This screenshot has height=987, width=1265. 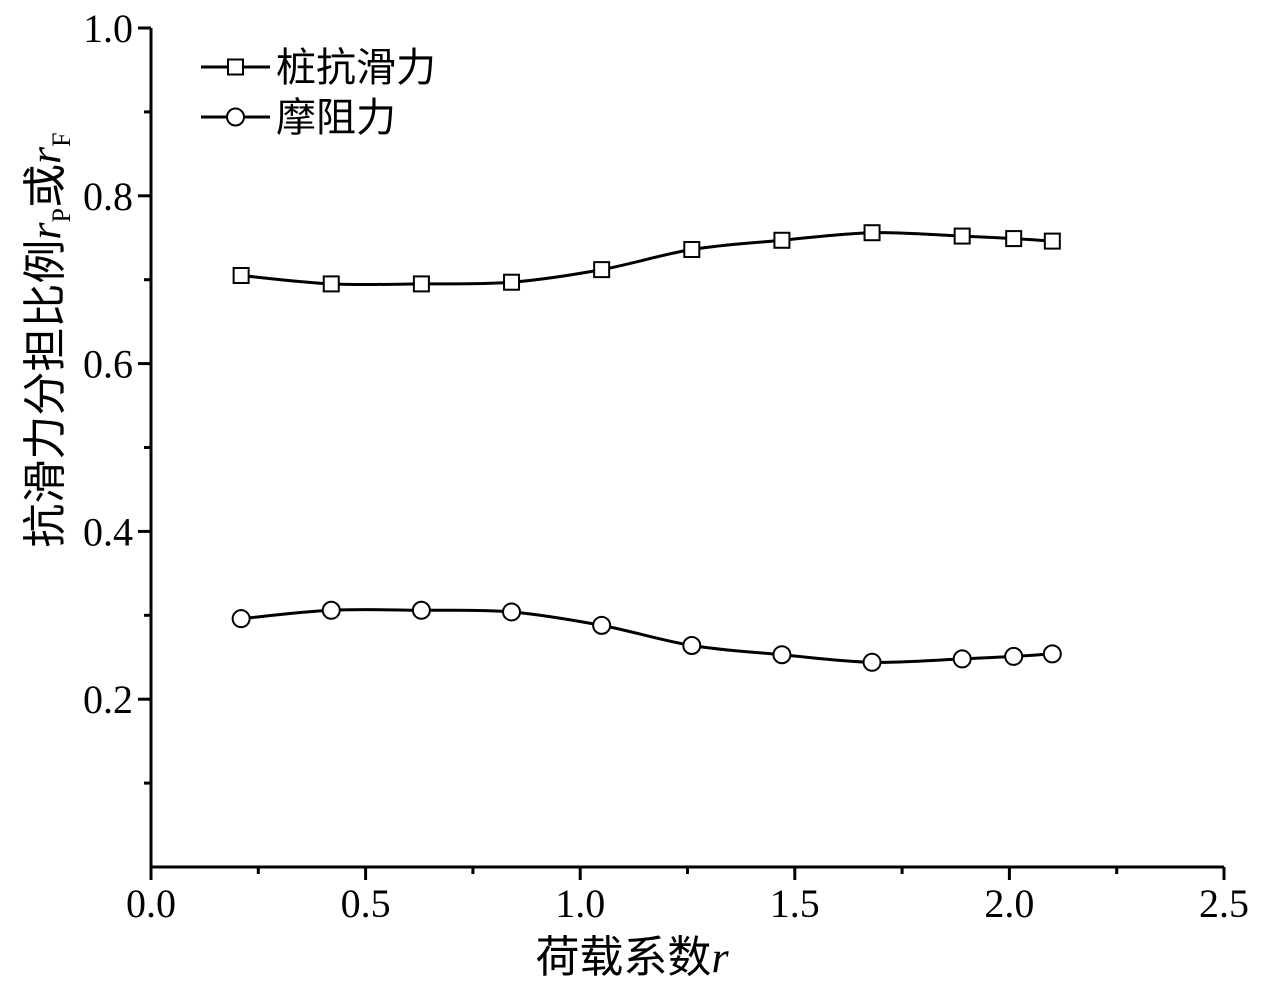 What do you see at coordinates (1009, 903) in the screenshot?
I see `x-tick-label-4: 2.0` at bounding box center [1009, 903].